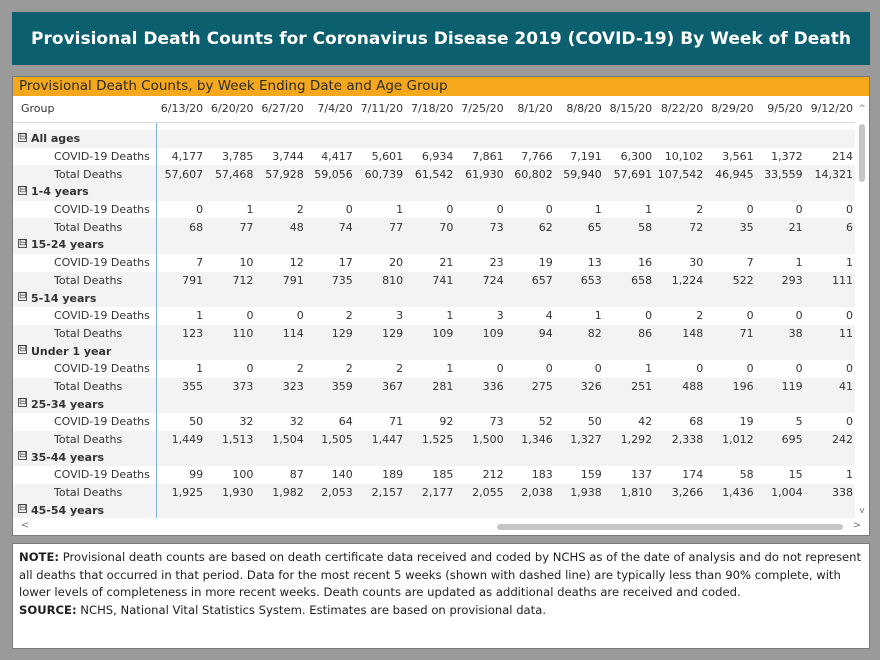 The image size is (880, 660). I want to click on value-cell: 1,224, so click(687, 280).